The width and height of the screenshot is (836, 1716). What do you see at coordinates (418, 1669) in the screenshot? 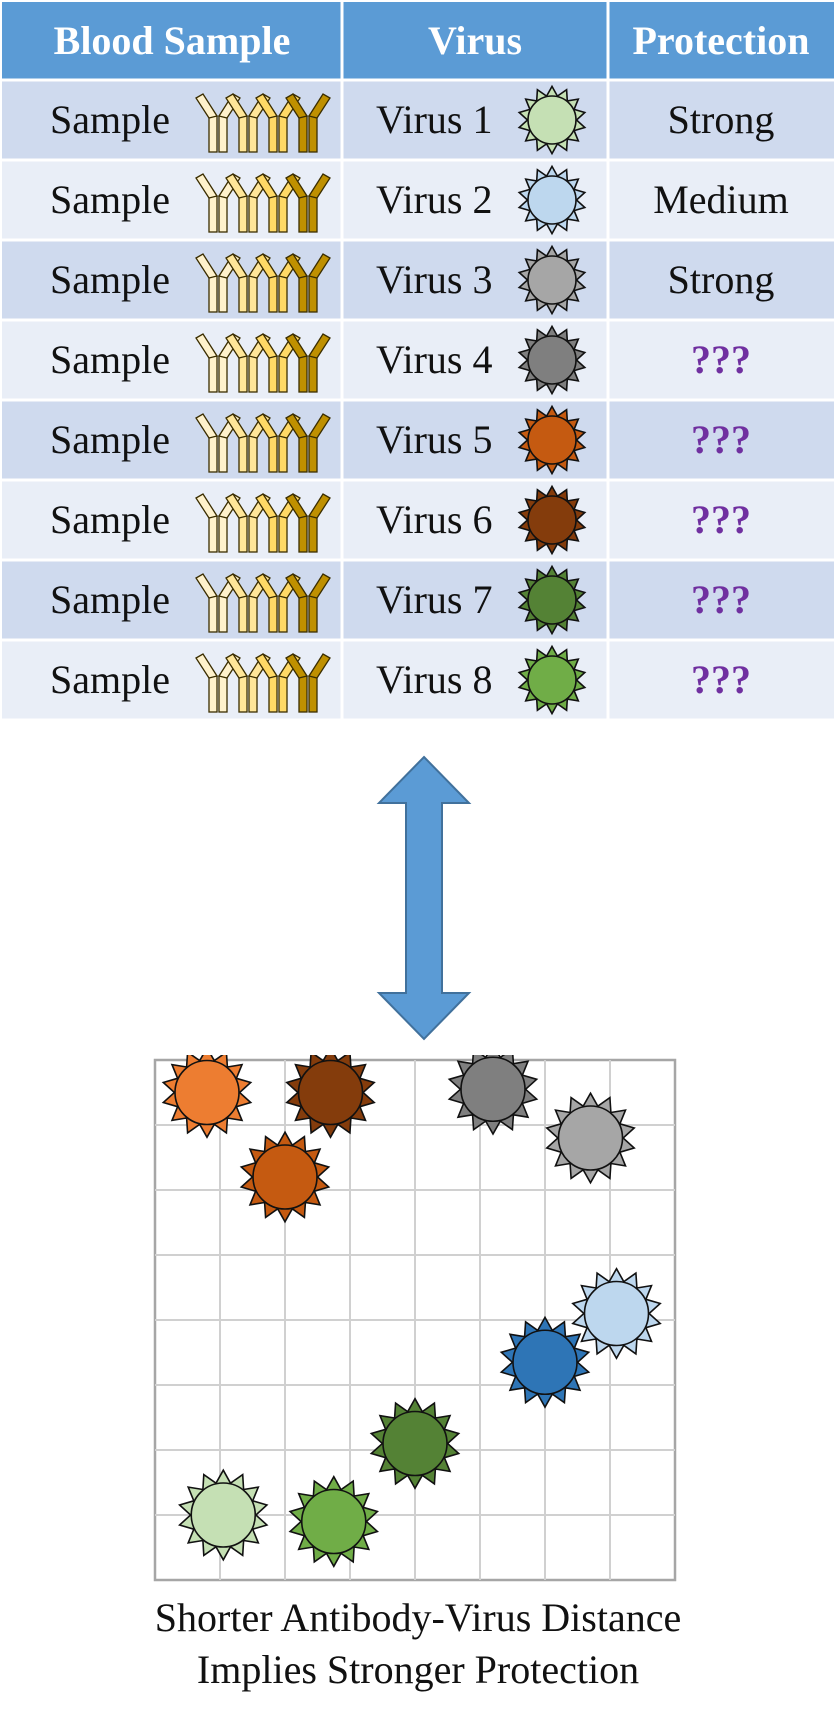
I see `caption-line-2: Implies Stronger Protection` at bounding box center [418, 1669].